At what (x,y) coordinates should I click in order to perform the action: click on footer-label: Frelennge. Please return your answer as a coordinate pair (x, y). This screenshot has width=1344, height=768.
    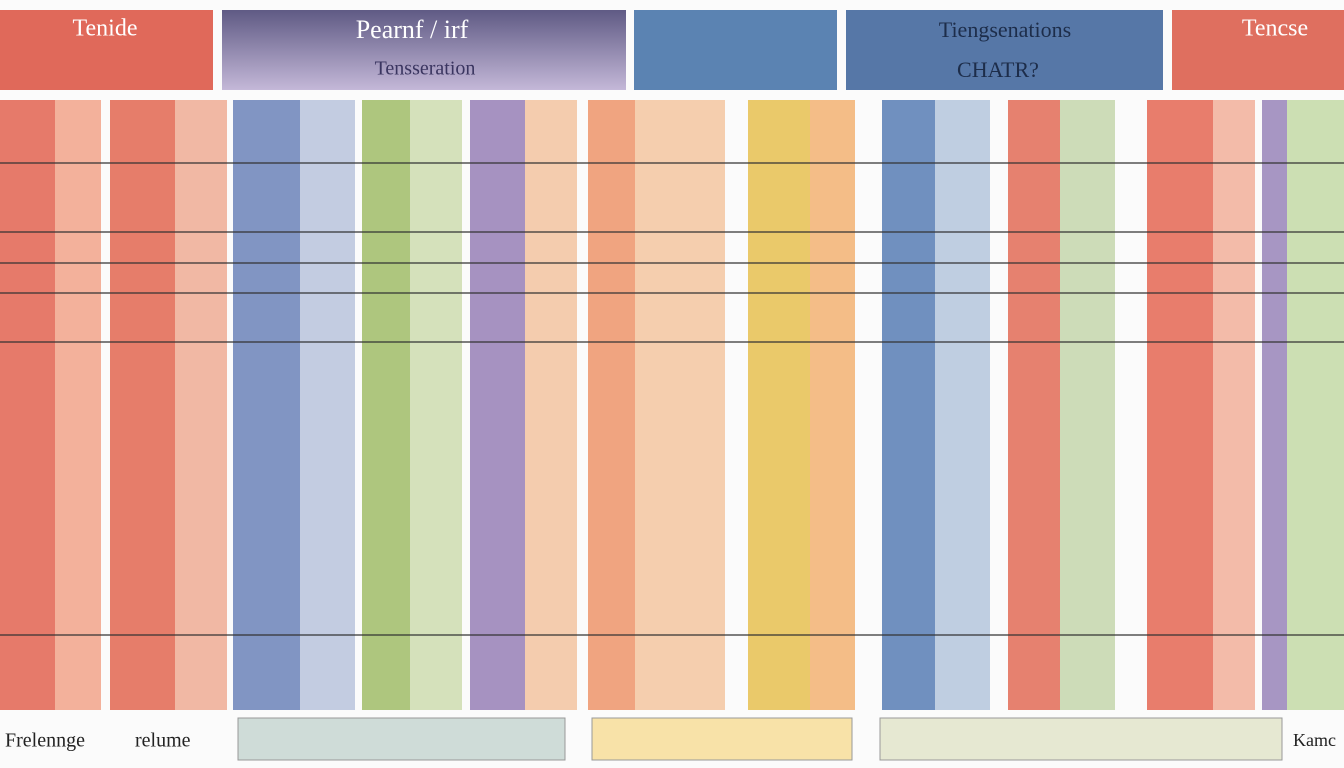
    Looking at the image, I should click on (45, 741).